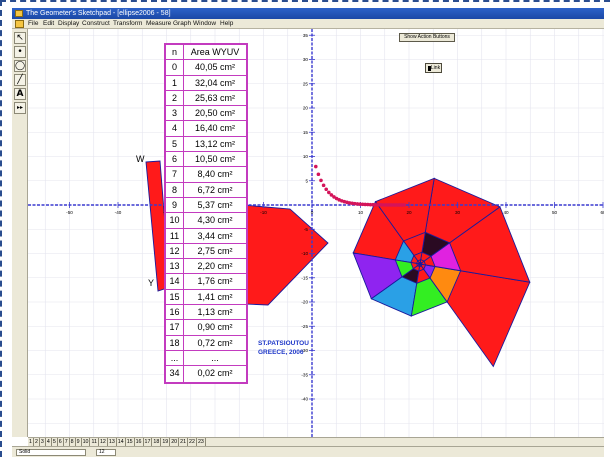 This screenshot has height=457, width=610. What do you see at coordinates (95, 442) in the screenshot?
I see `page-tab-11: 11` at bounding box center [95, 442].